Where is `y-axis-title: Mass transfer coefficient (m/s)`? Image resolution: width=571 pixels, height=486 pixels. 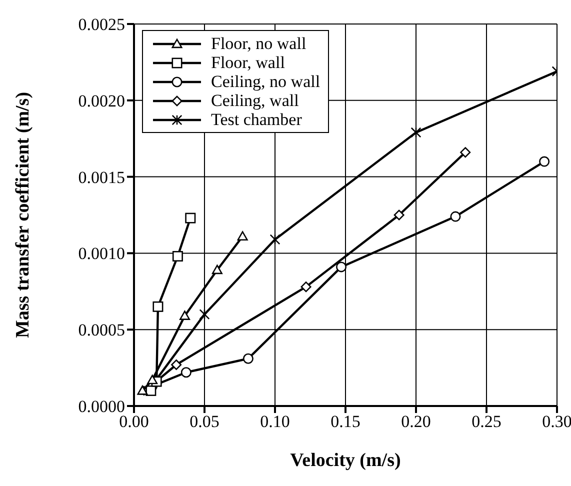
y-axis-title: Mass transfer coefficient (m/s) is located at coordinates (23, 215).